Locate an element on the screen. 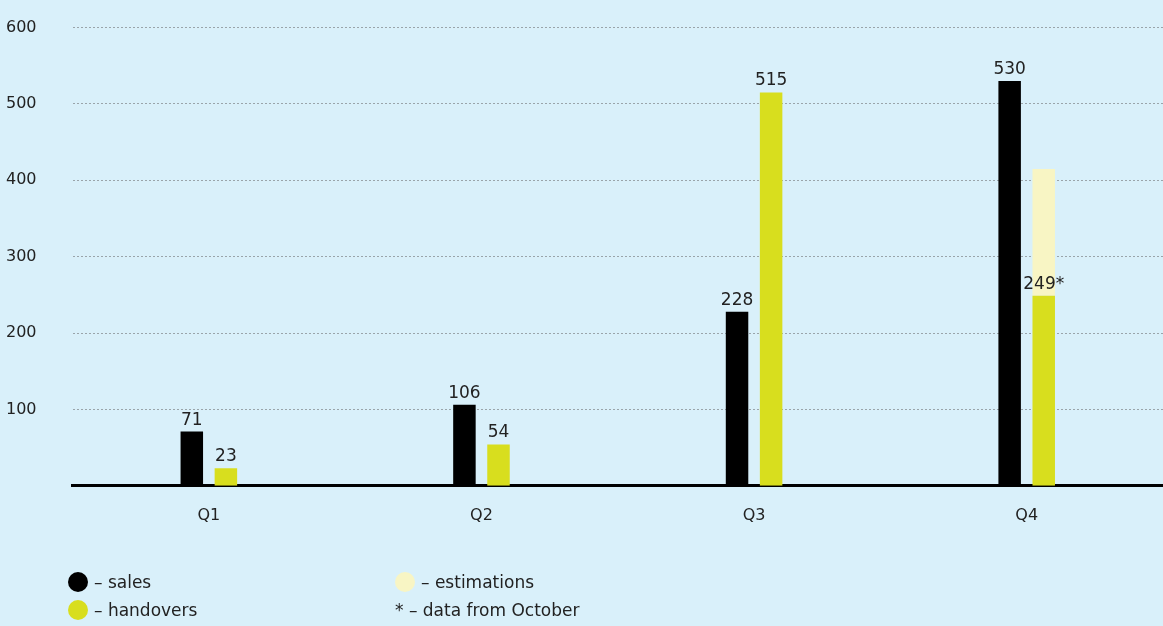  y-tick-label: 300 is located at coordinates (21, 255).